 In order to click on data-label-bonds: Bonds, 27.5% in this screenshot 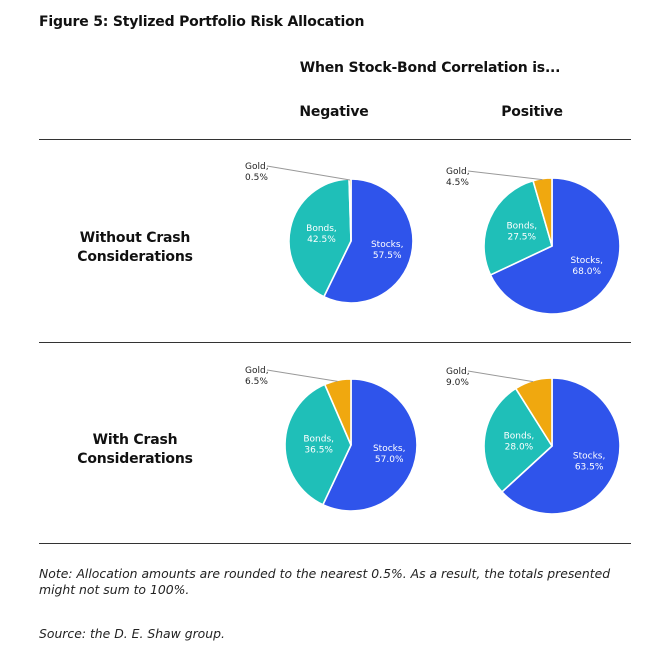, I will do `click(521, 231)`.